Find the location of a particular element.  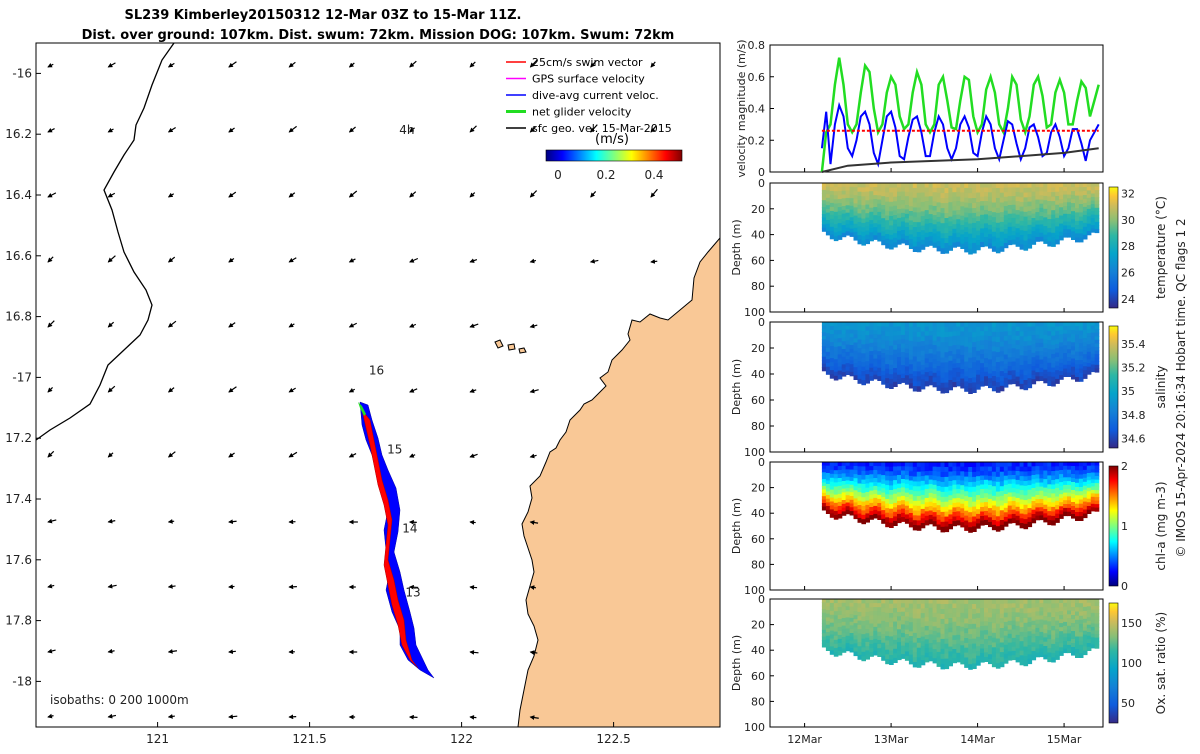

velocity-y-label: velocity magnitude (m/s) is located at coordinates (741, 108).